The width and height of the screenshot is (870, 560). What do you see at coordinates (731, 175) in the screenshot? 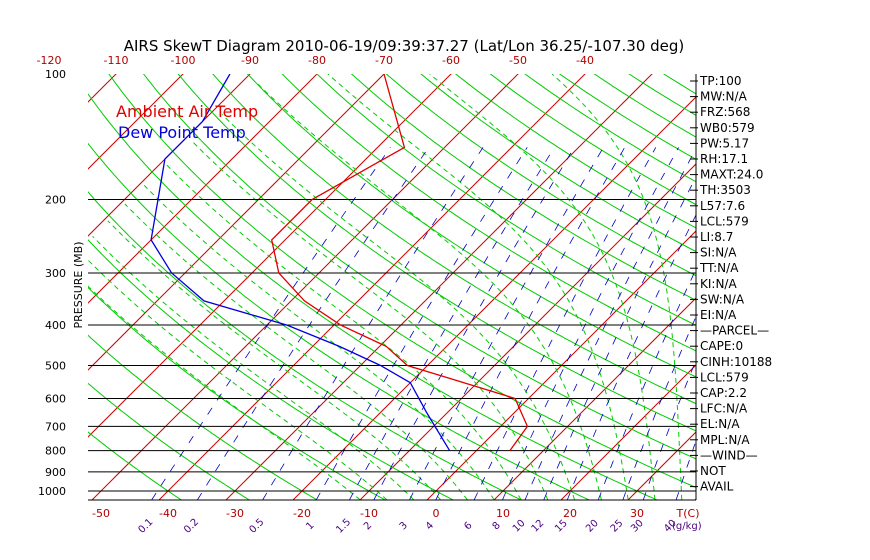
I see `stat-item: MAXT:24.0` at bounding box center [731, 175].